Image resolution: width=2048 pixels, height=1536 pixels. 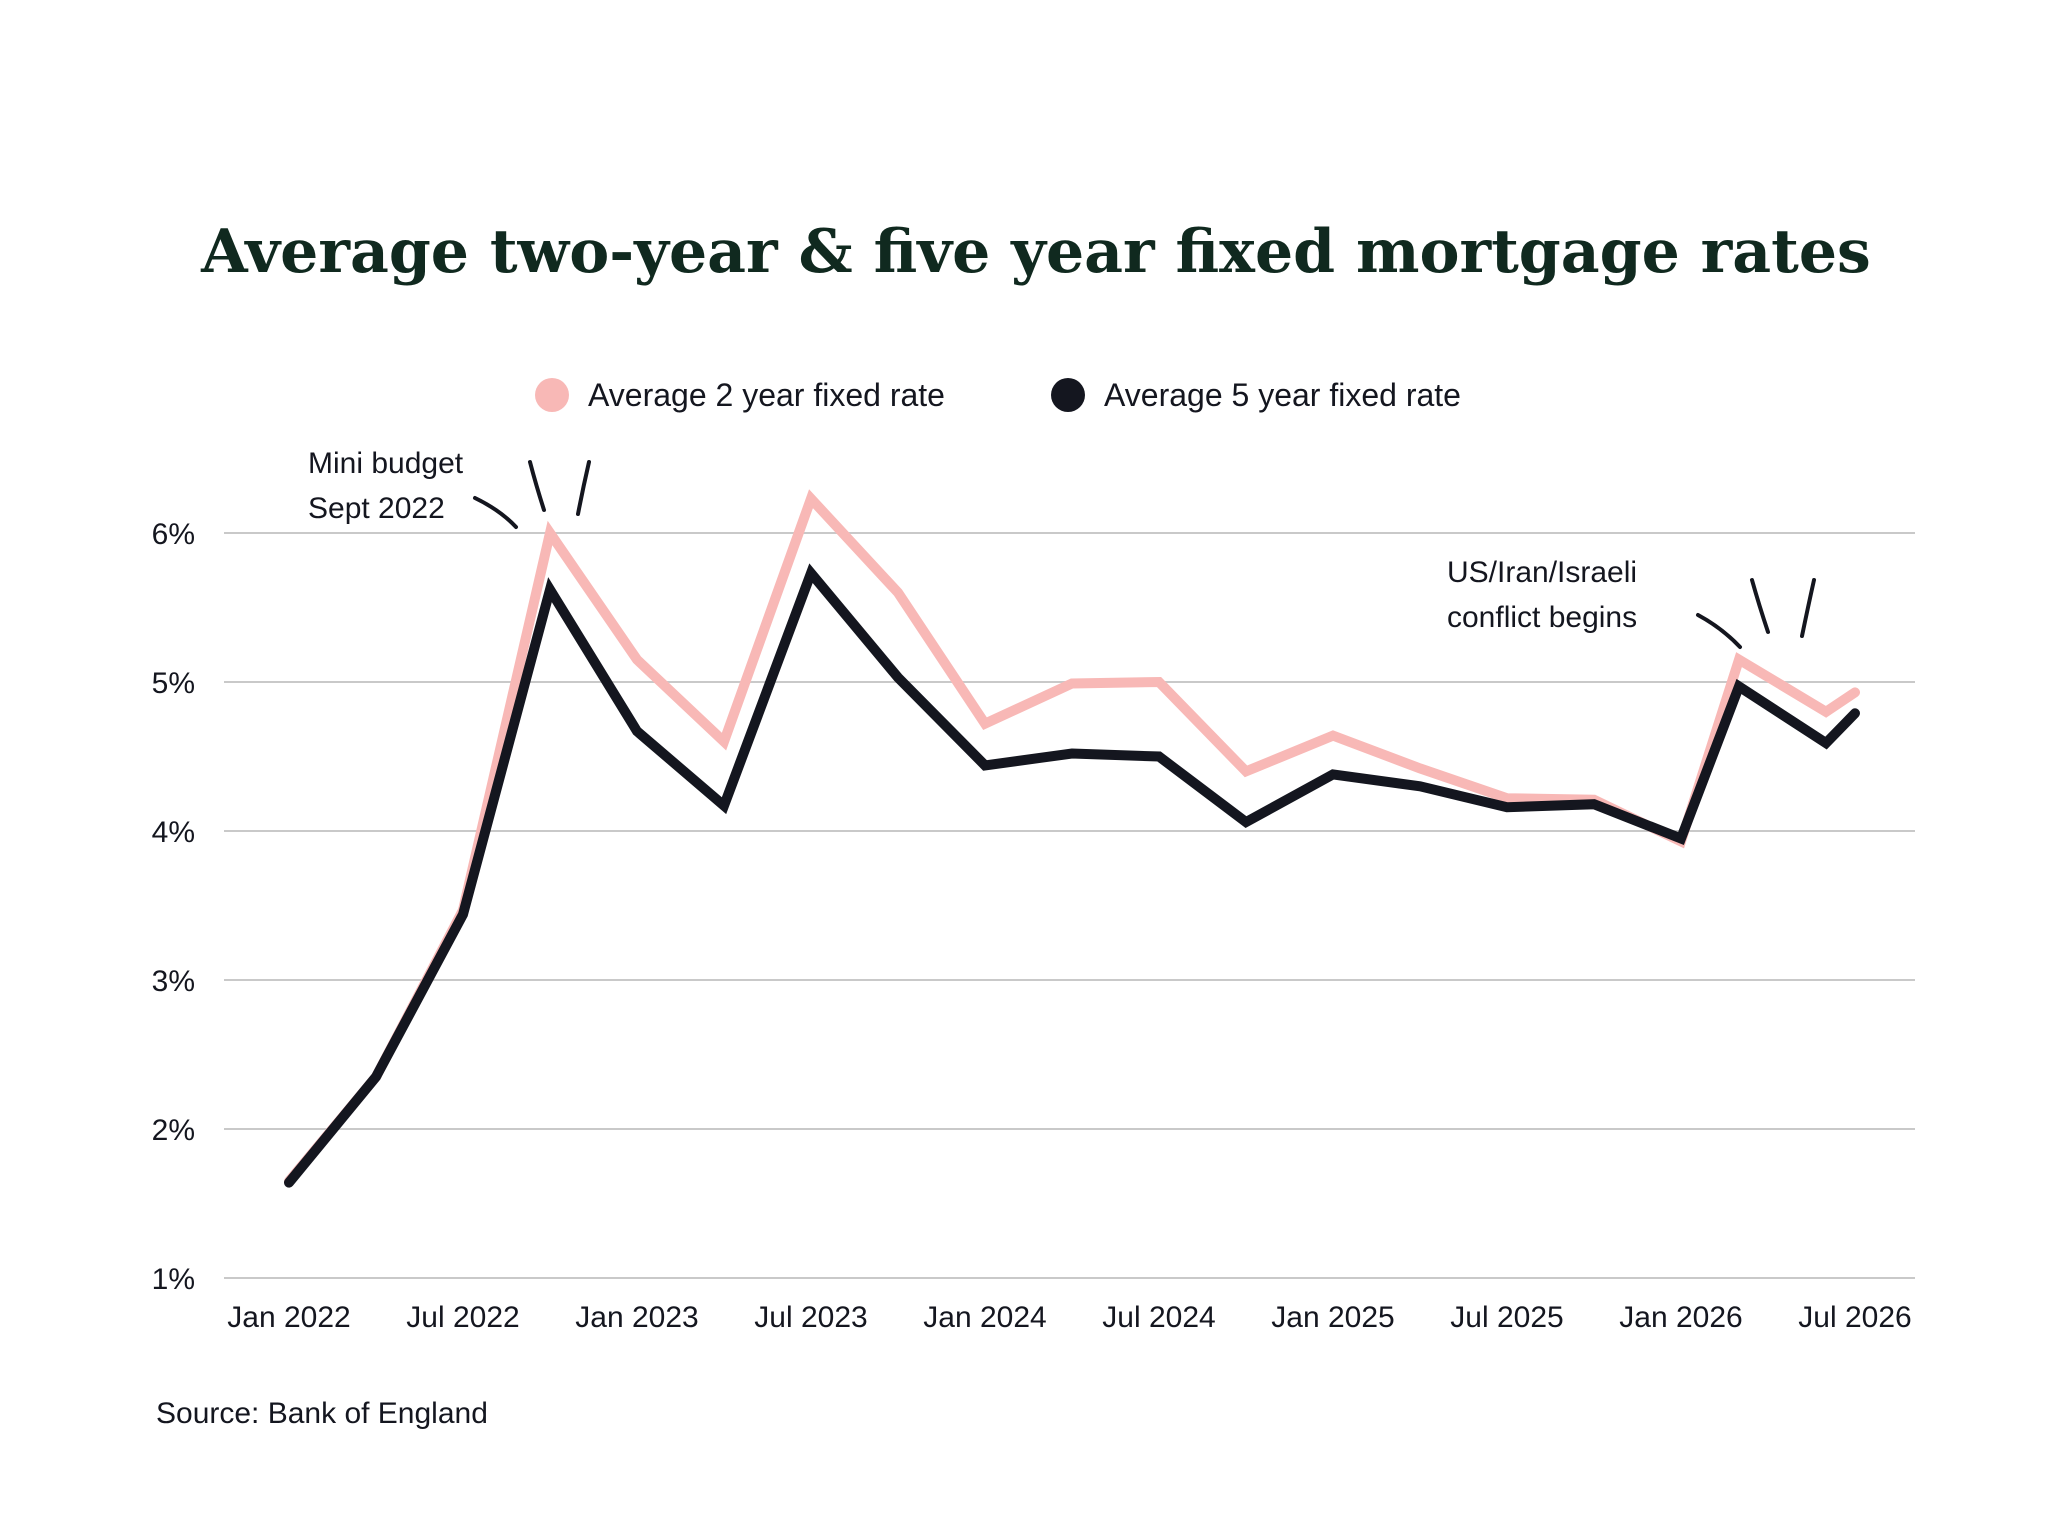 What do you see at coordinates (322, 1413) in the screenshot?
I see `chart-source: Source: Bank of England` at bounding box center [322, 1413].